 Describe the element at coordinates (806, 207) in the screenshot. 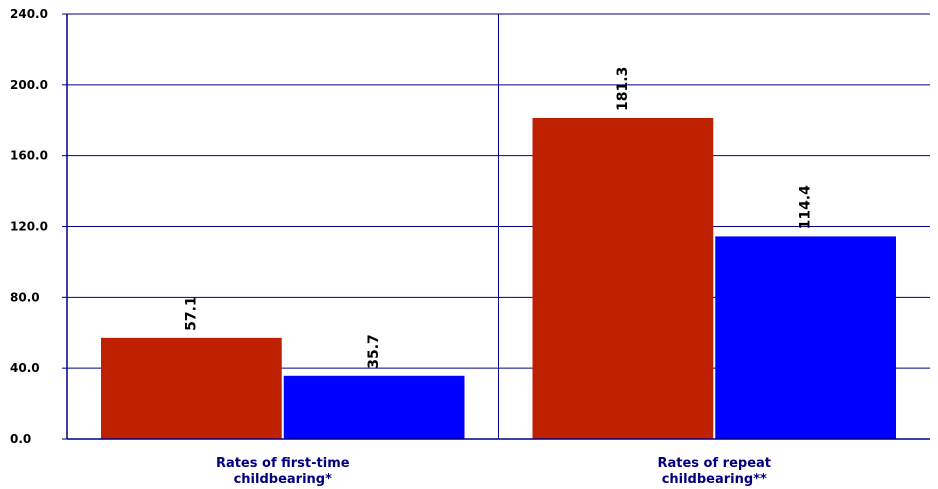

I see `data-label: 114.4` at that location.